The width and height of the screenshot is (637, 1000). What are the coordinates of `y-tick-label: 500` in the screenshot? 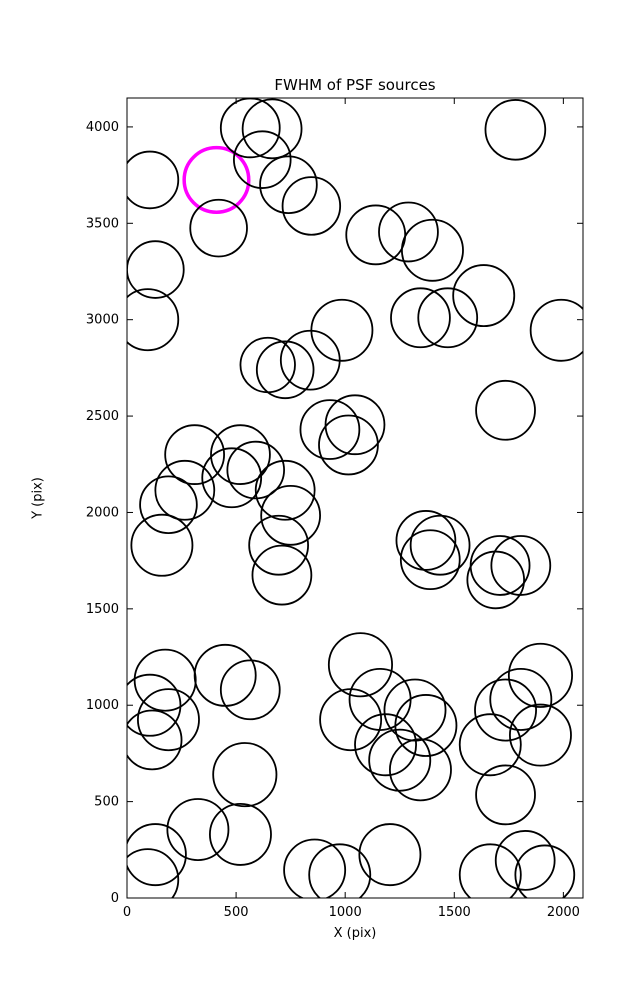 It's located at (106, 802).